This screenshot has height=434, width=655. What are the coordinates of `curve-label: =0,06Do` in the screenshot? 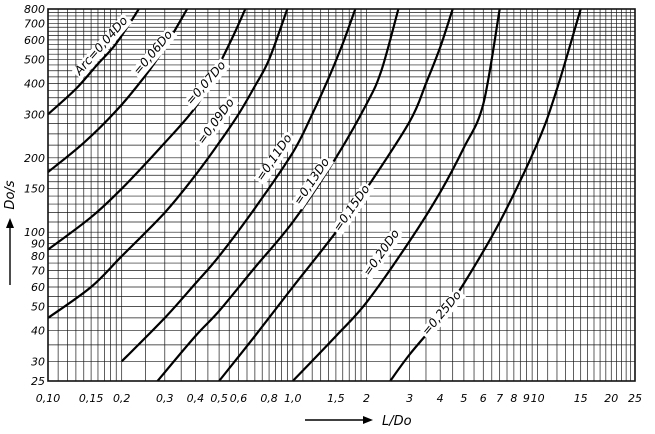 It's located at (152, 53).